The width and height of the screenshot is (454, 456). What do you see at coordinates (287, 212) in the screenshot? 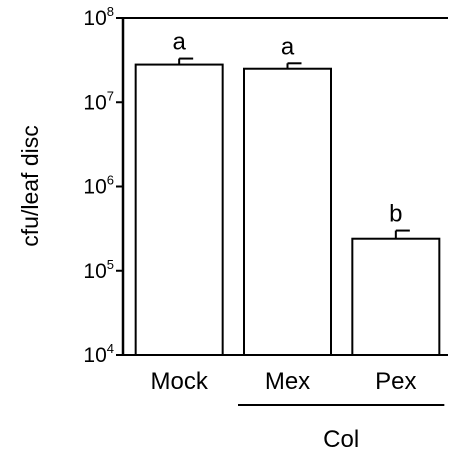
I see `bar-mex` at bounding box center [287, 212].